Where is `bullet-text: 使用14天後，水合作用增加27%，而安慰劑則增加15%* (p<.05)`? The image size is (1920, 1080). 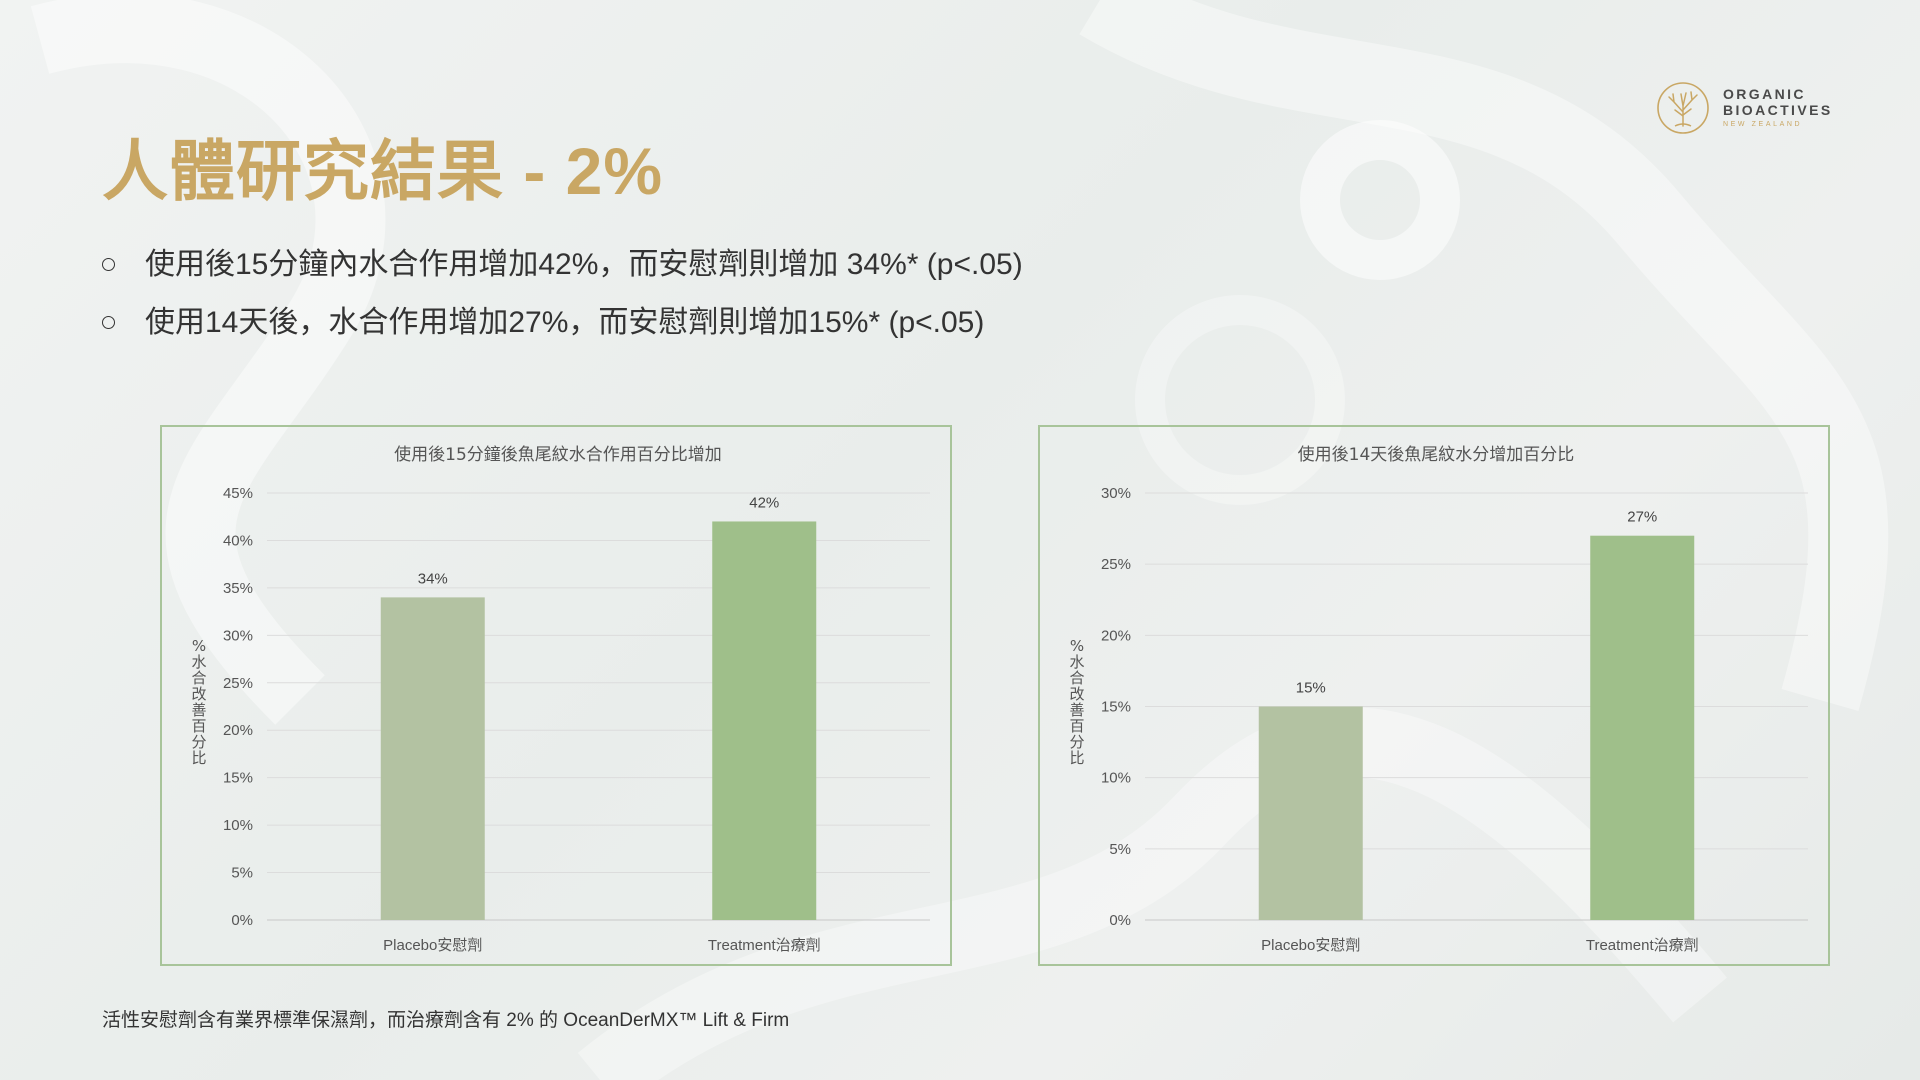
bullet-text: 使用14天後，水合作用增加27%，而安慰劑則增加15%* (p<.05) is located at coordinates (565, 322).